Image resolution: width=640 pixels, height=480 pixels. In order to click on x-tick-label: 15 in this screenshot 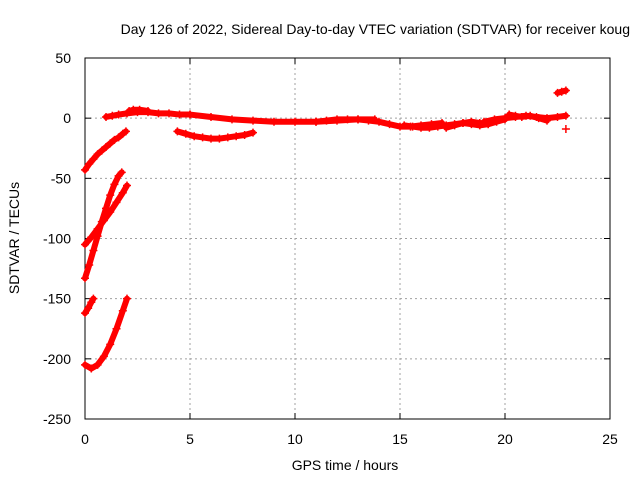, I will do `click(400, 439)`.